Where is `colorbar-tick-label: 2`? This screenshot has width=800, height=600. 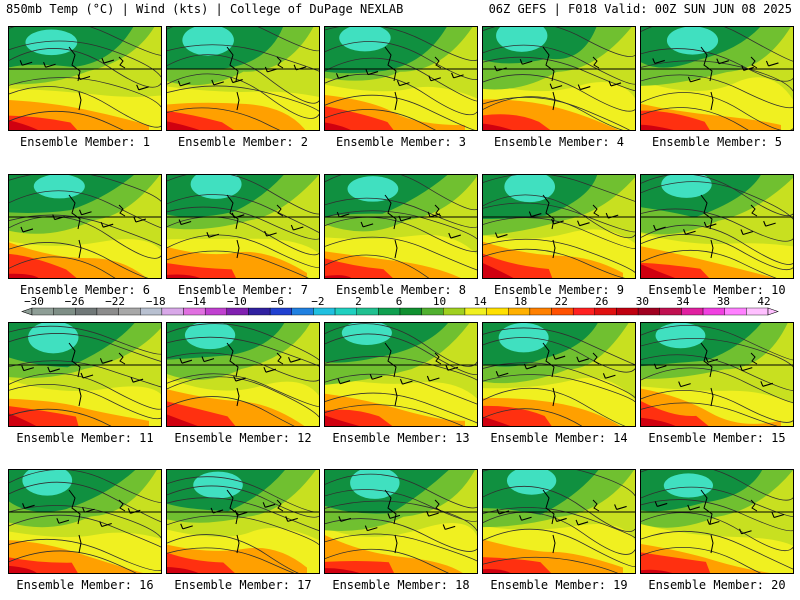
colorbar-tick-label: 2 is located at coordinates (358, 301).